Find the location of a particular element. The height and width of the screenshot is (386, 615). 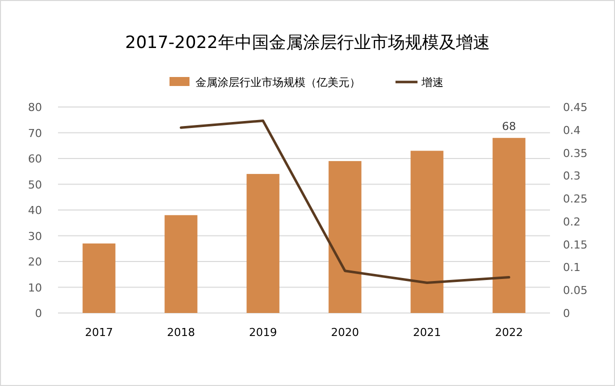

x-tick-label: 2019 is located at coordinates (263, 332).